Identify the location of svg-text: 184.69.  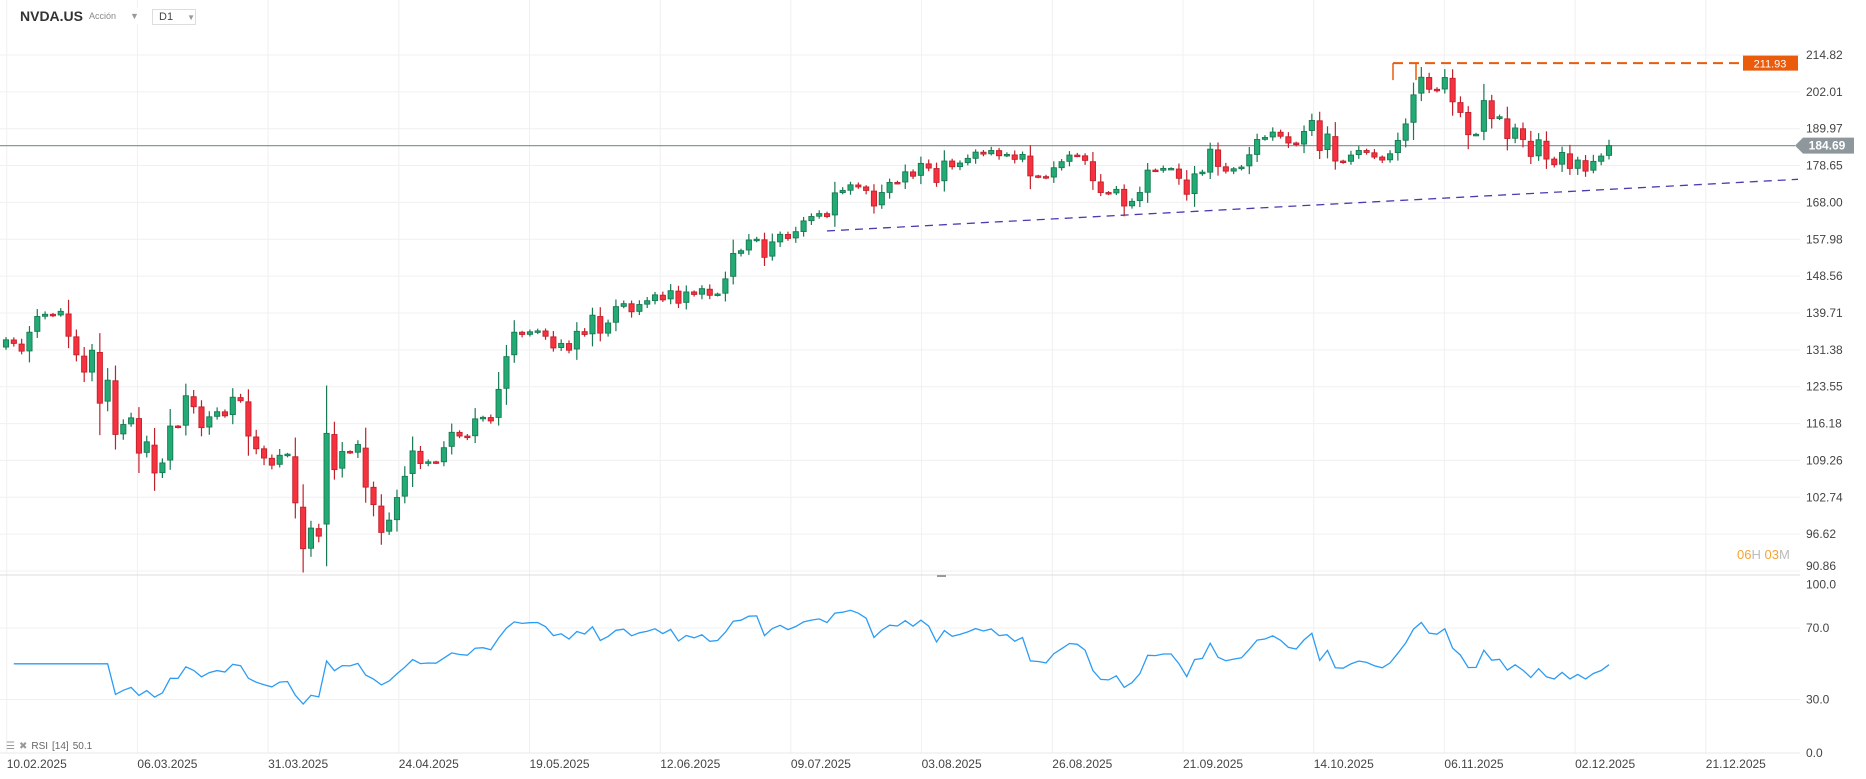
(1827, 146).